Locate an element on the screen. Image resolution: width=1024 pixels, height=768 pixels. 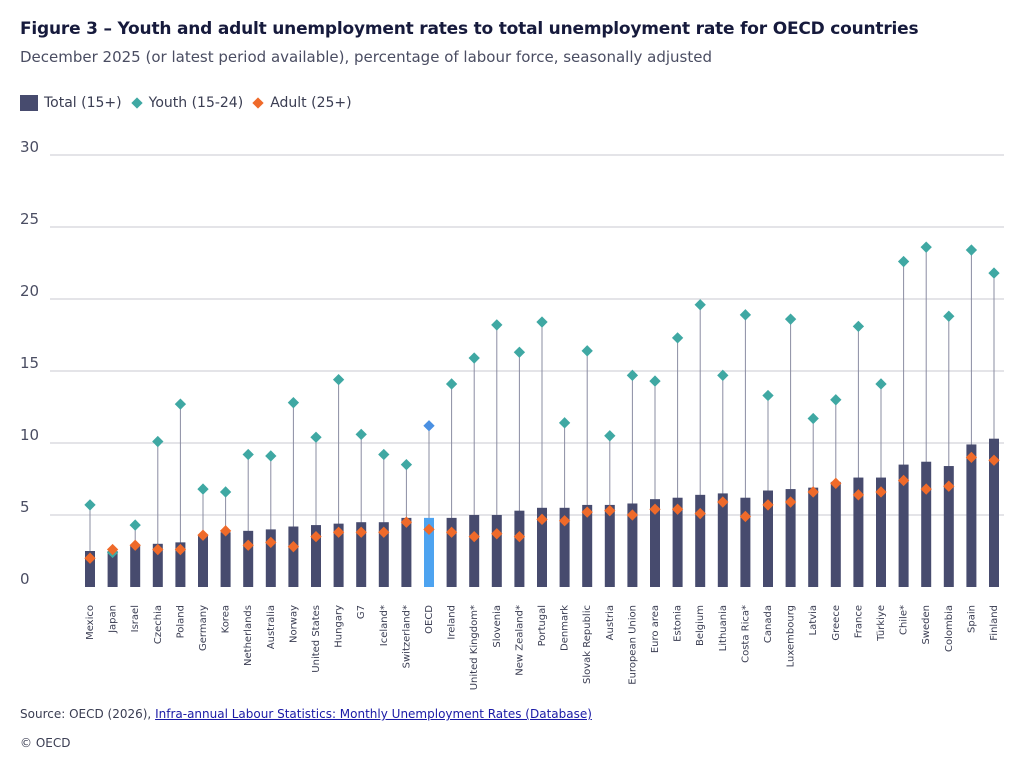
y-tick-label: 25 is located at coordinates (29, 219).